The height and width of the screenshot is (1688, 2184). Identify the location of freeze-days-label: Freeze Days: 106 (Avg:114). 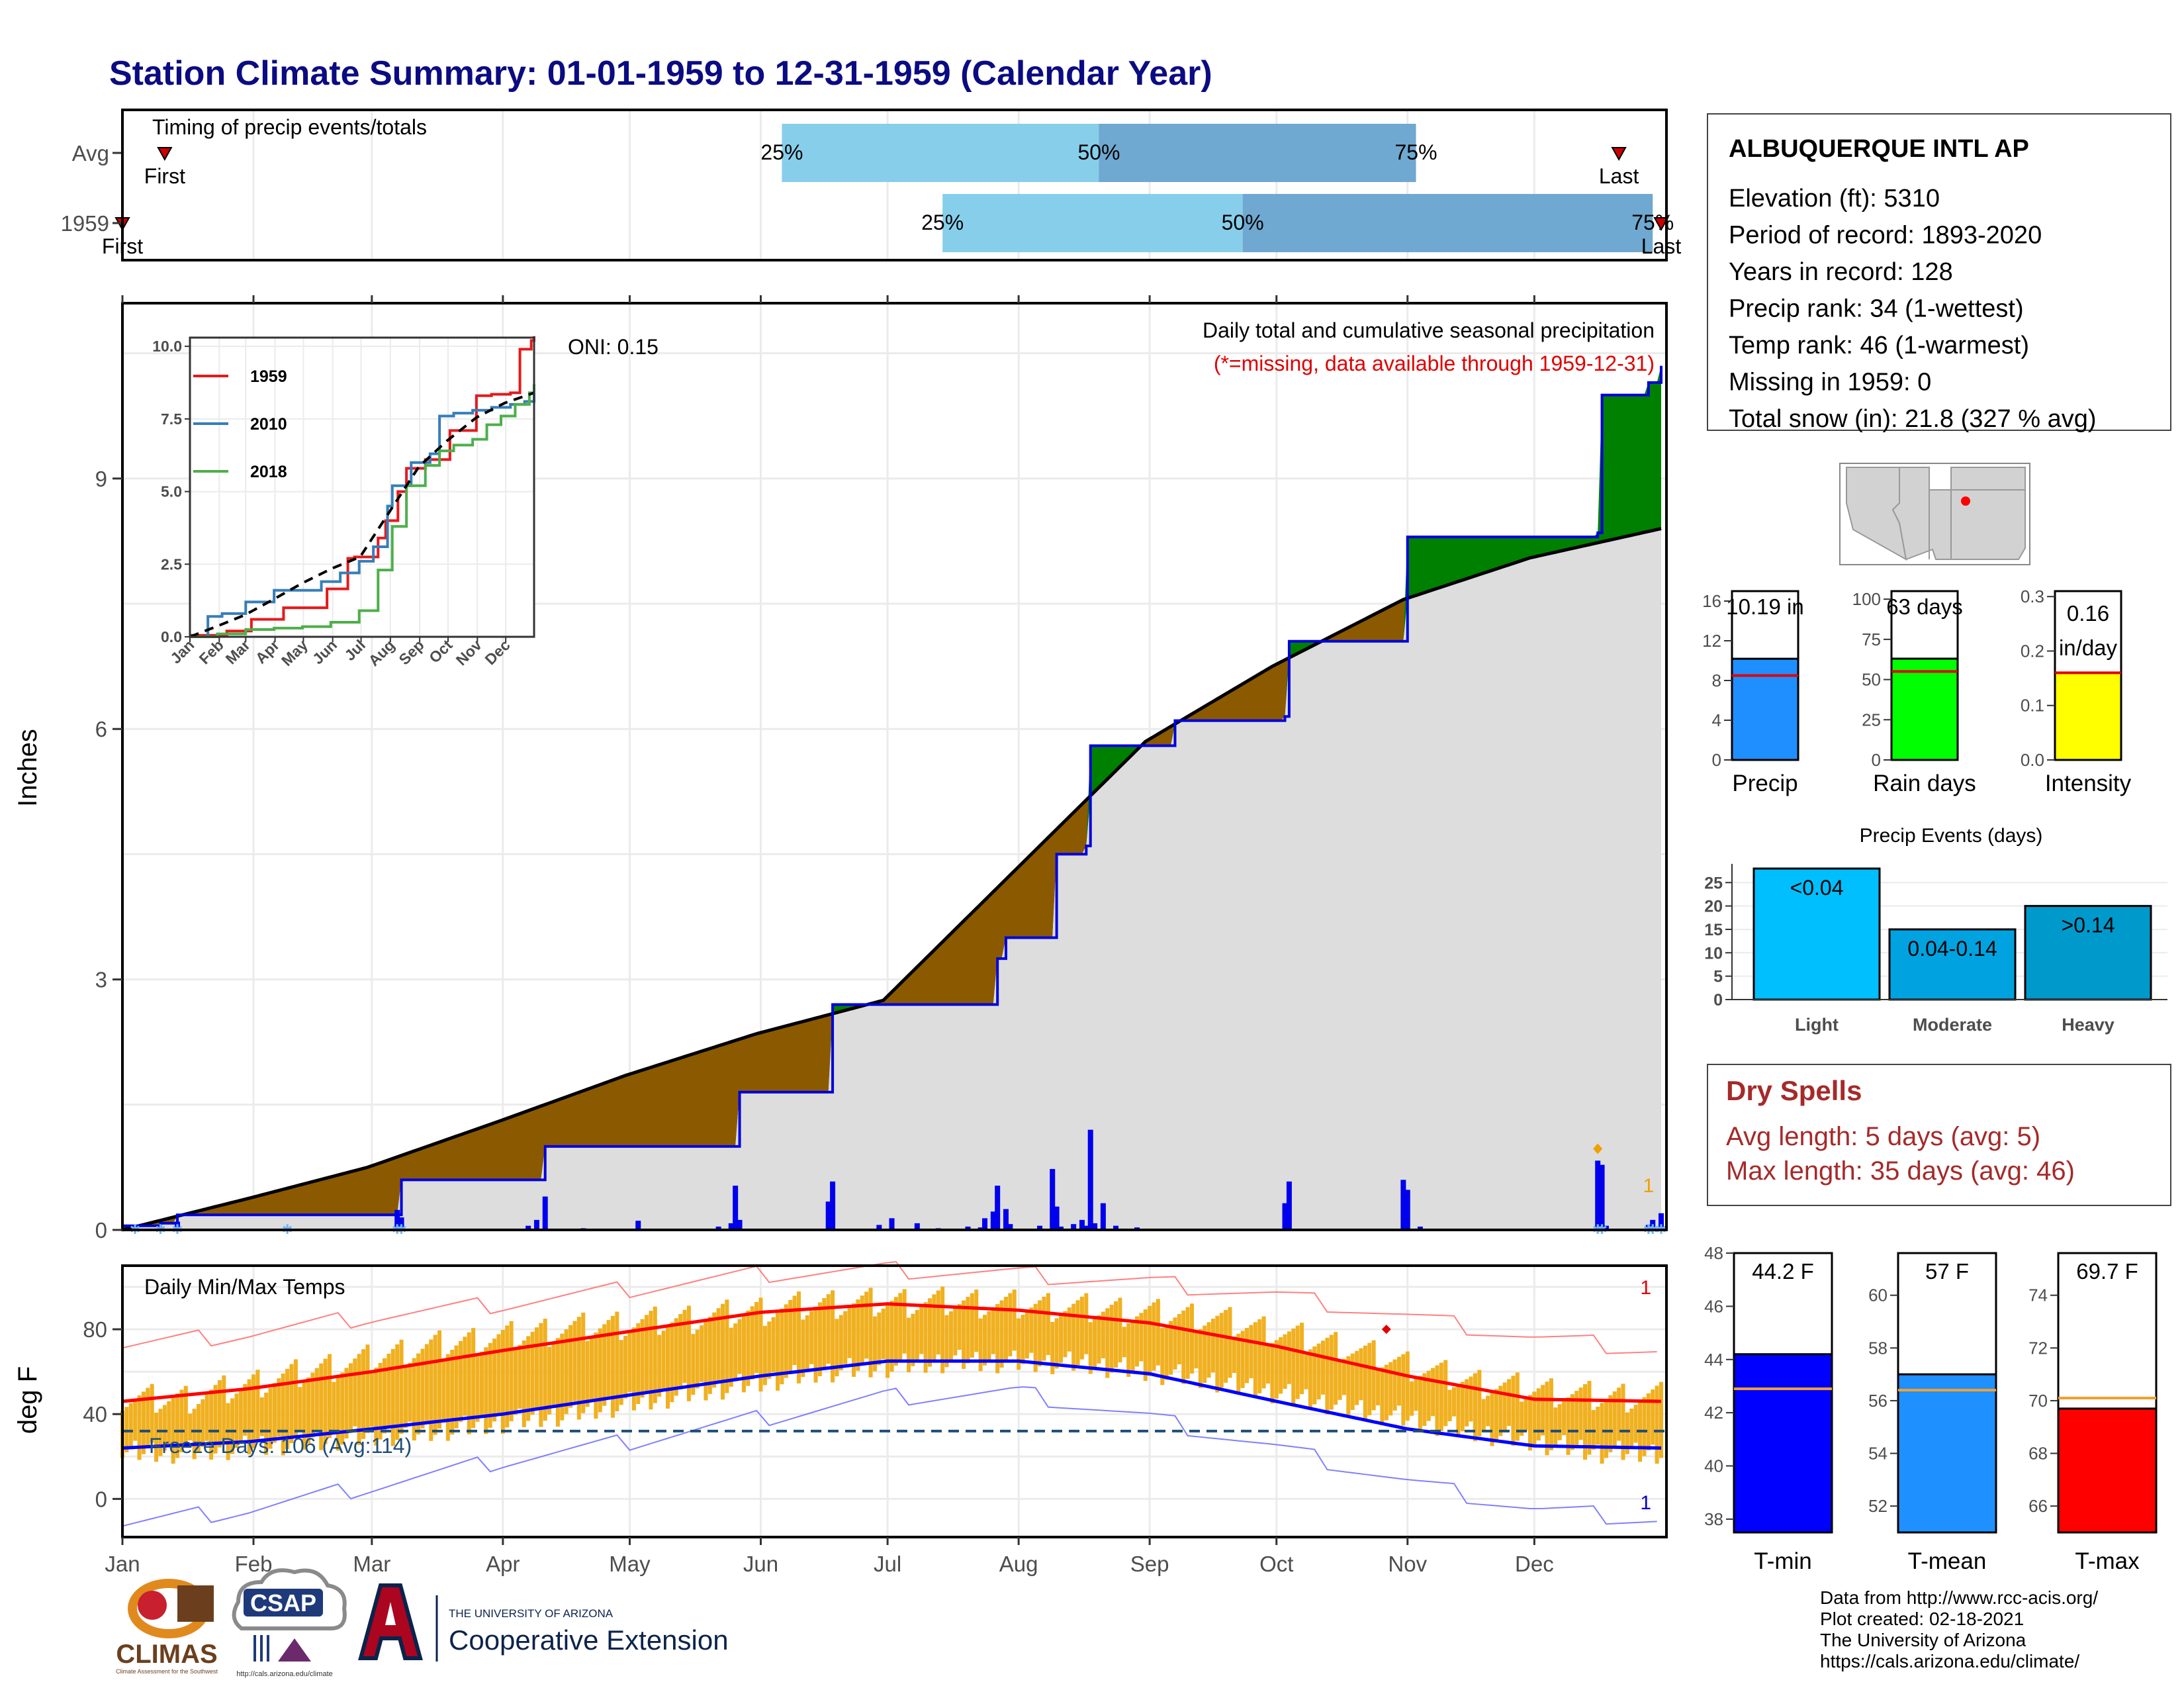
(280, 1446).